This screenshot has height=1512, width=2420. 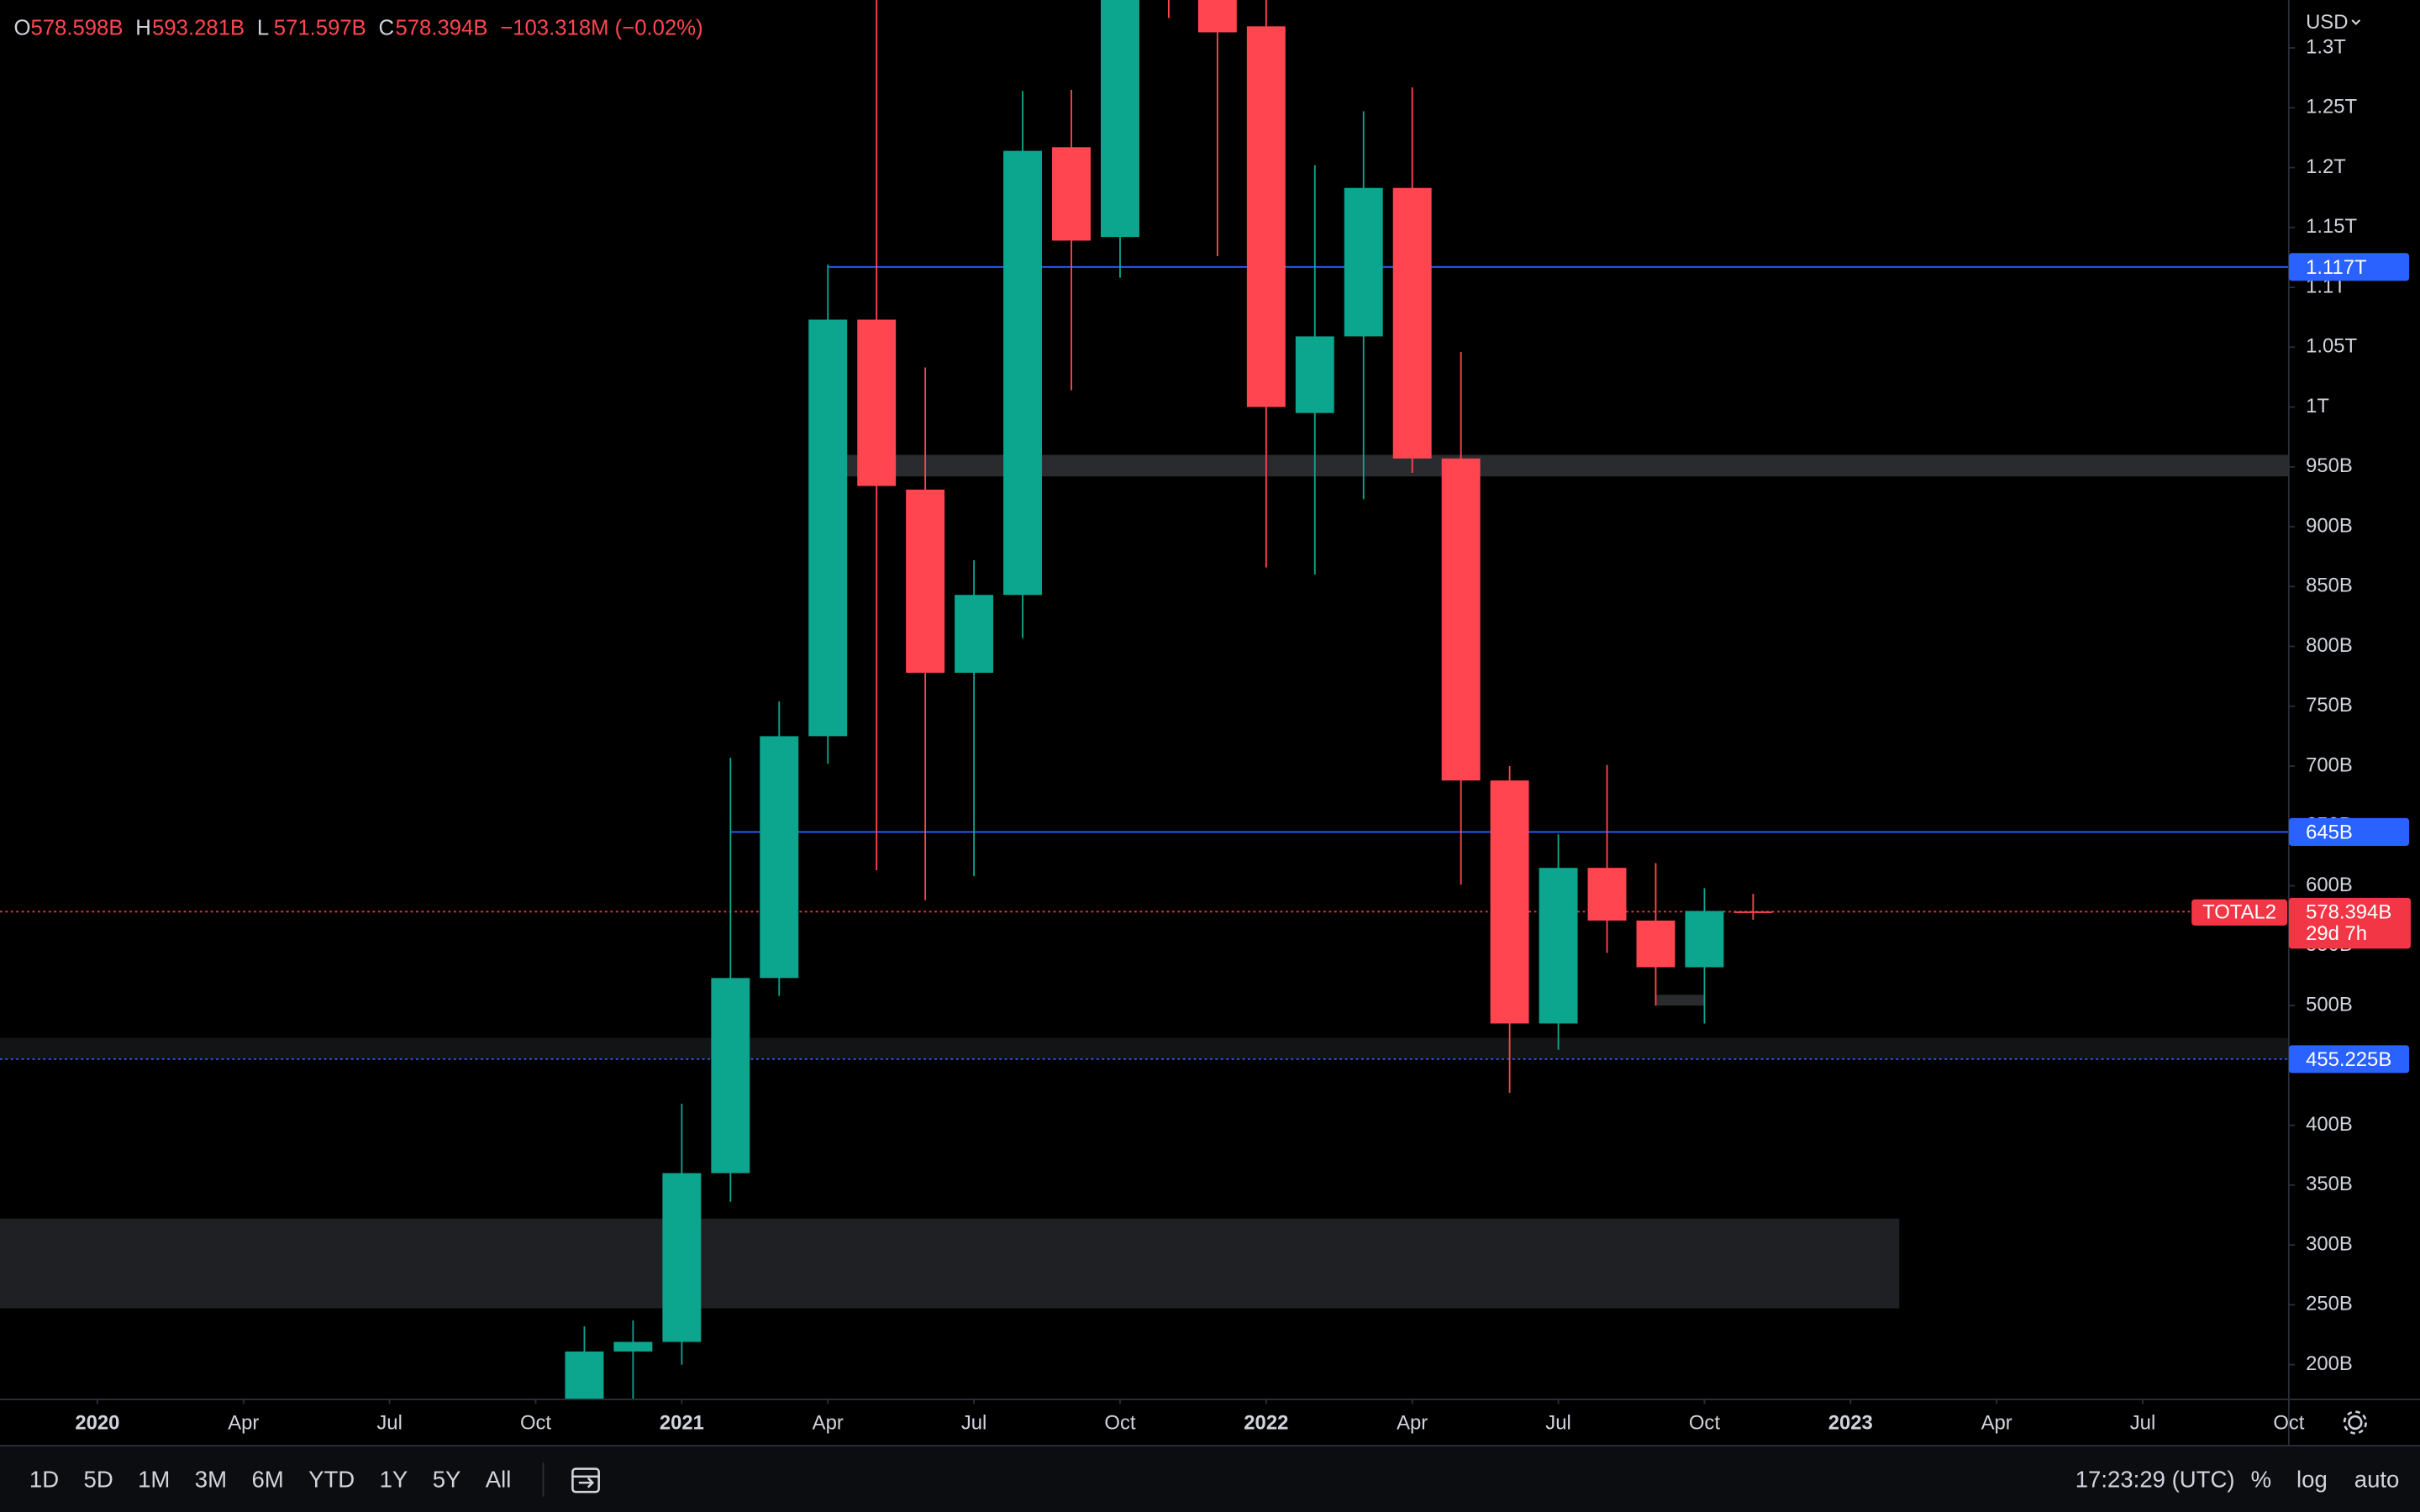 I want to click on clock: 17:23:29 (UTC), so click(x=2155, y=1480).